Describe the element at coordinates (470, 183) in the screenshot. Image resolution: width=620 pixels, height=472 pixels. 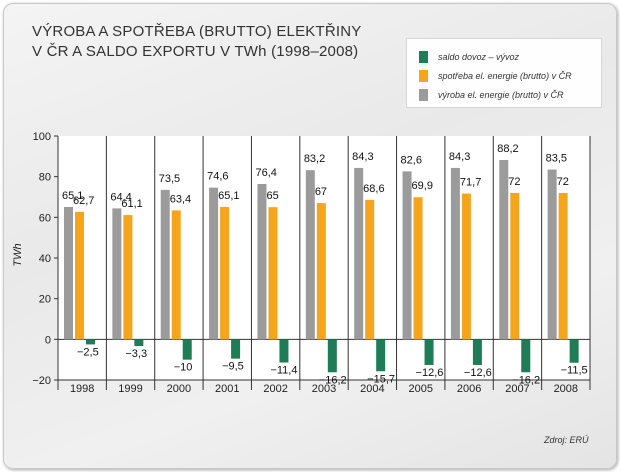
I see `data-label-spotreba: 71,7` at that location.